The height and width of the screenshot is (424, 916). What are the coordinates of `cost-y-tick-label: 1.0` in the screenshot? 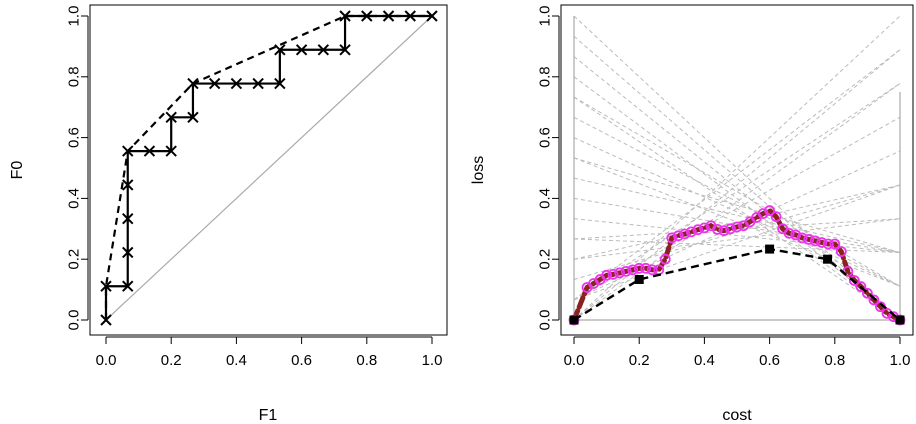 It's located at (545, 16).